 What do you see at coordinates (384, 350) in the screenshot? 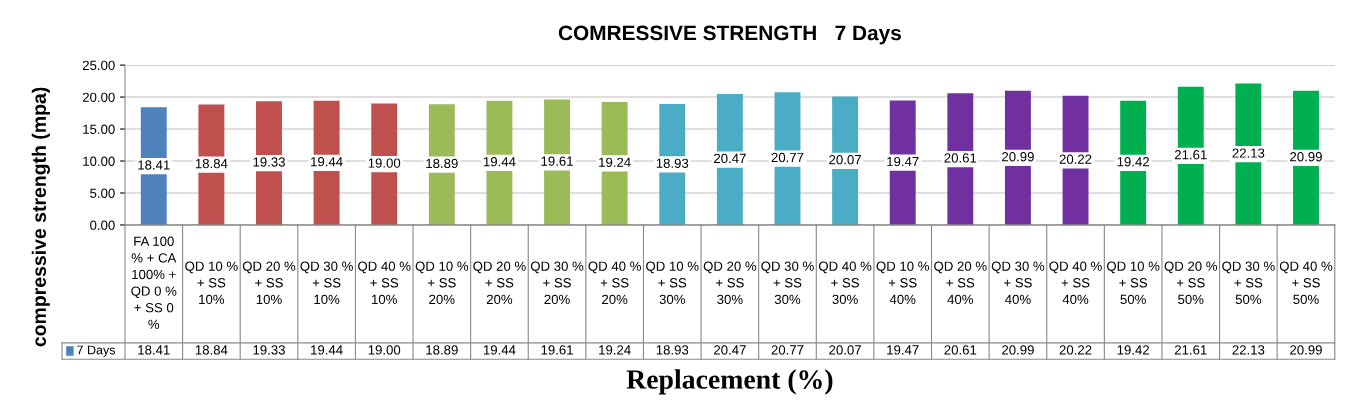
I see `data-label: 19.00` at bounding box center [384, 350].